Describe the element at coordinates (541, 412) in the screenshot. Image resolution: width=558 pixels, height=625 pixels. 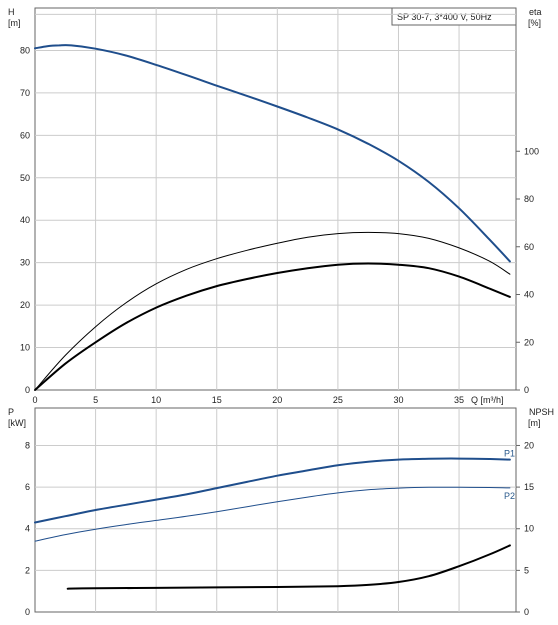
I see `y-right-axis-name: NPSH` at that location.